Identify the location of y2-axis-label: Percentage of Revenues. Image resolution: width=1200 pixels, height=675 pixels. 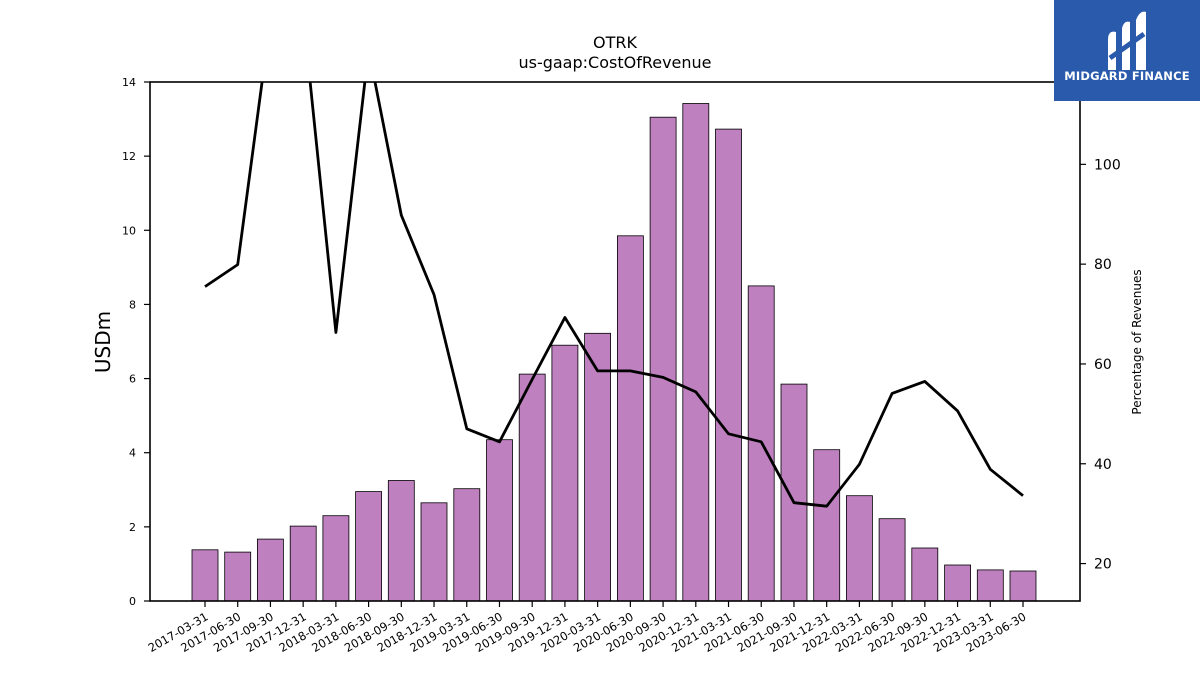
(1137, 341).